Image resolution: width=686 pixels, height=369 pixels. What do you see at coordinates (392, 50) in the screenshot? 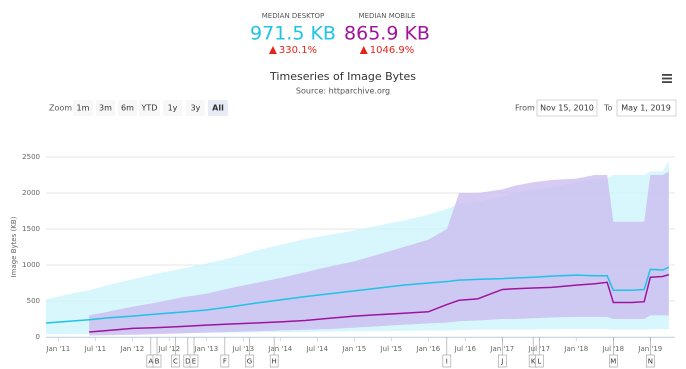
I see `summary-change: 1046.9%` at bounding box center [392, 50].